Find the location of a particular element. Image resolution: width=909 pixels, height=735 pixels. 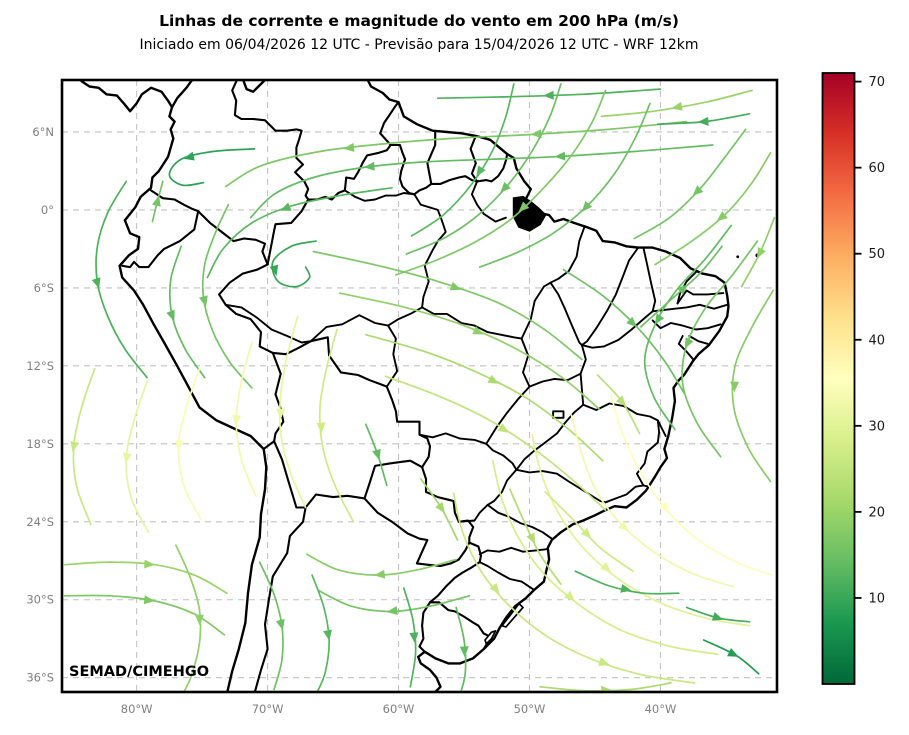

colorbar-tick-label: 20 is located at coordinates (877, 512).